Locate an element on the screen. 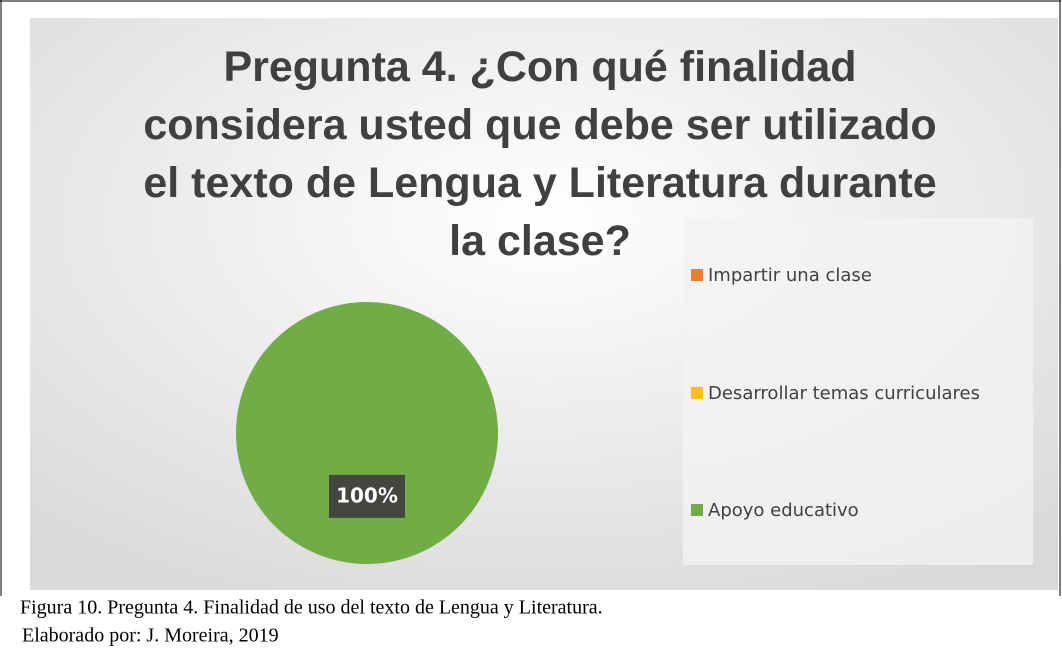  data-label-box is located at coordinates (367, 496).